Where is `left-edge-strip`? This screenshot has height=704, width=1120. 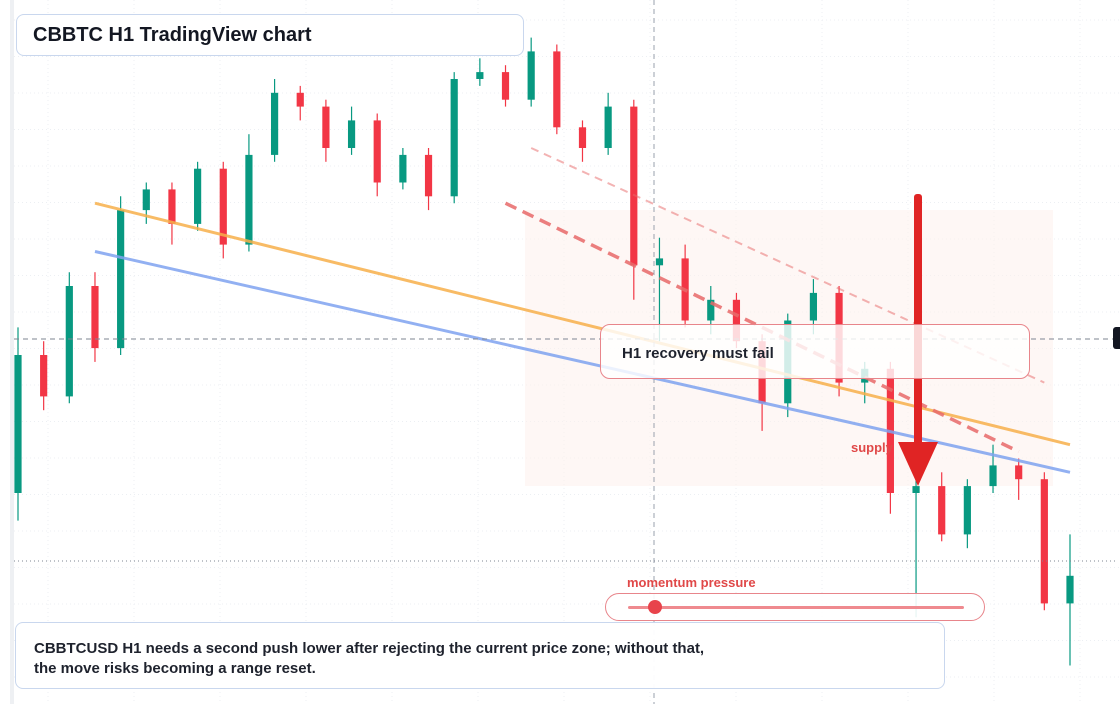
left-edge-strip is located at coordinates (12, 352).